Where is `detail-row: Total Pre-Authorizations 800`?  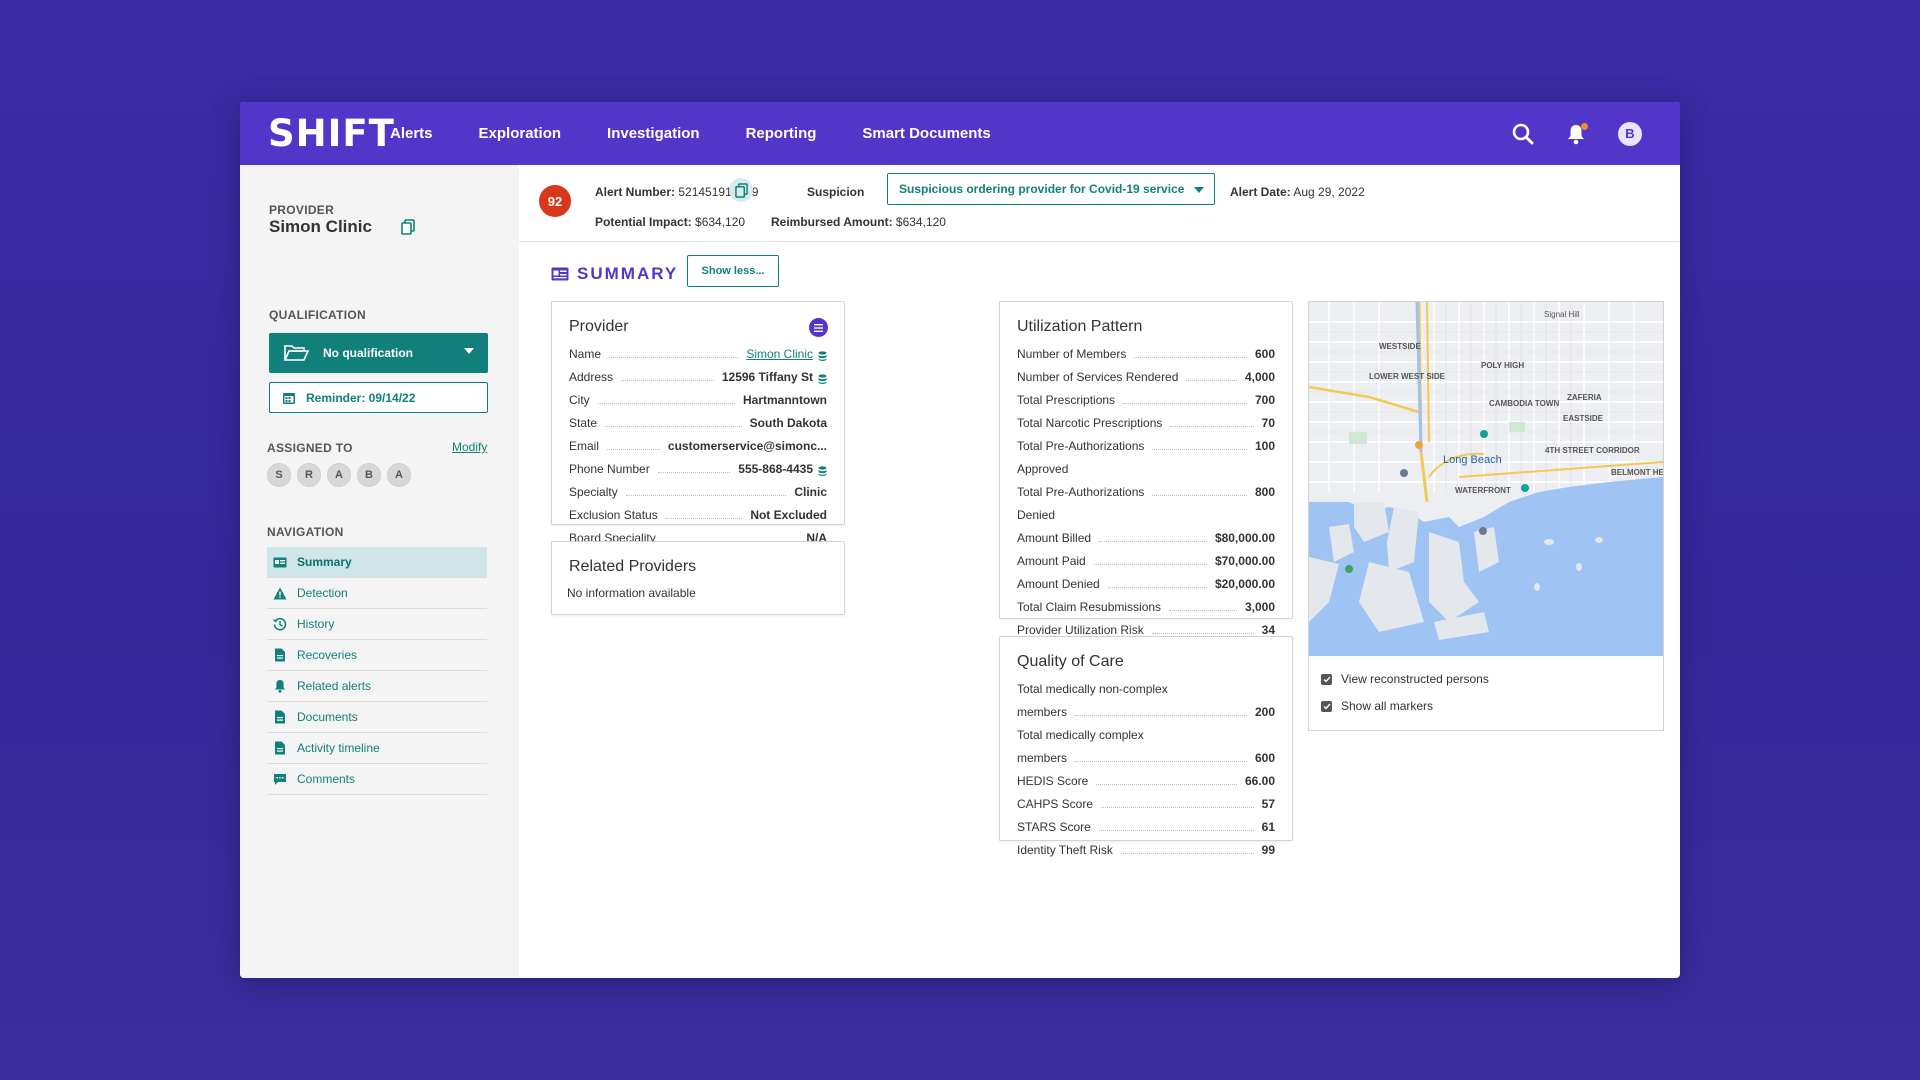 detail-row: Total Pre-Authorizations 800 is located at coordinates (1146, 491).